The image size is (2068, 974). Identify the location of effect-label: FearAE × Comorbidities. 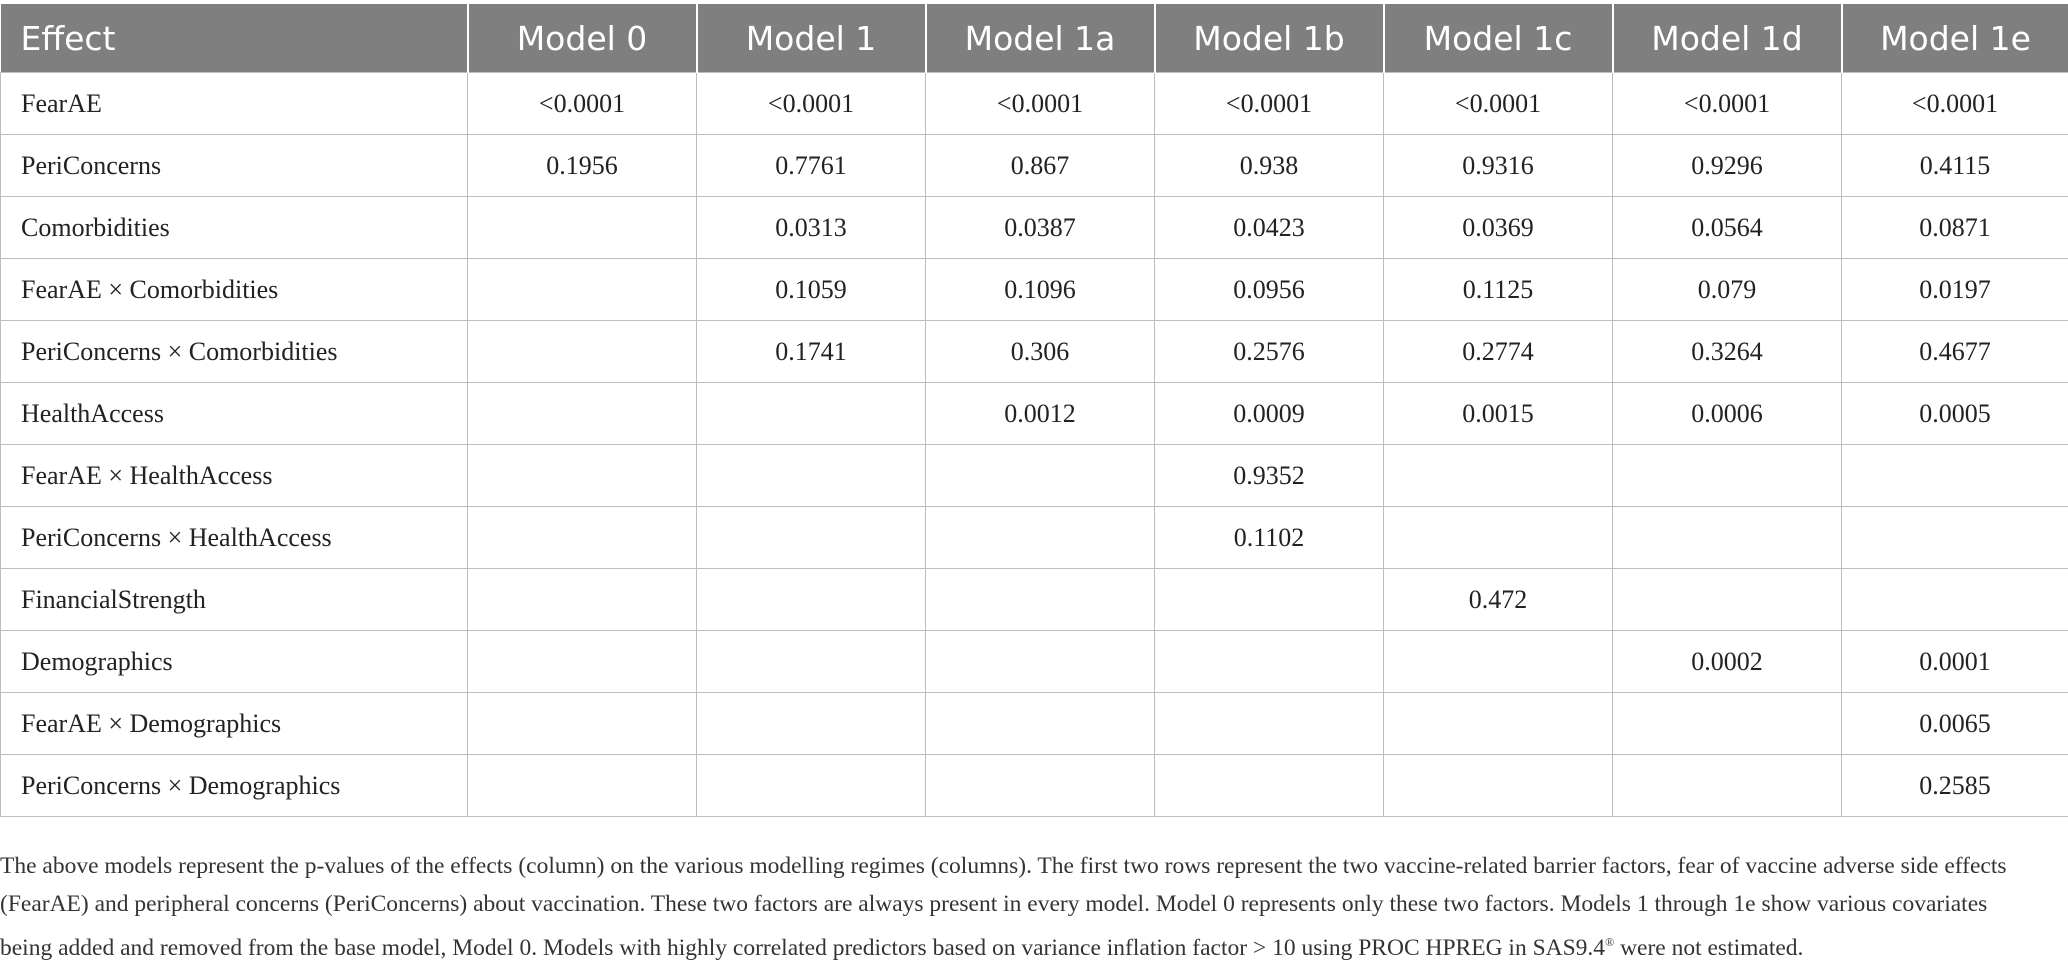
(234, 289).